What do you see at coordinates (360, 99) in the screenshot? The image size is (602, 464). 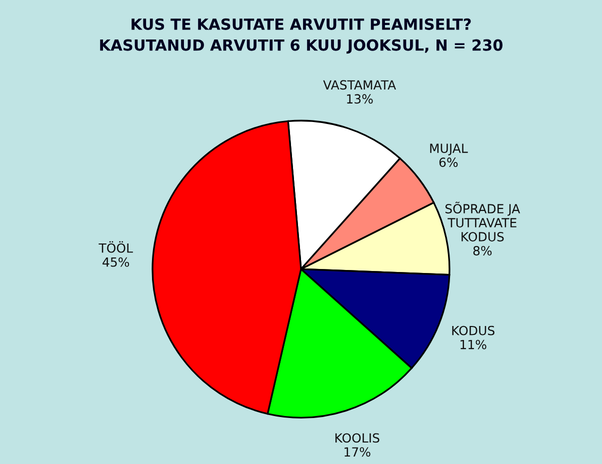 I see `data-label: 13%` at bounding box center [360, 99].